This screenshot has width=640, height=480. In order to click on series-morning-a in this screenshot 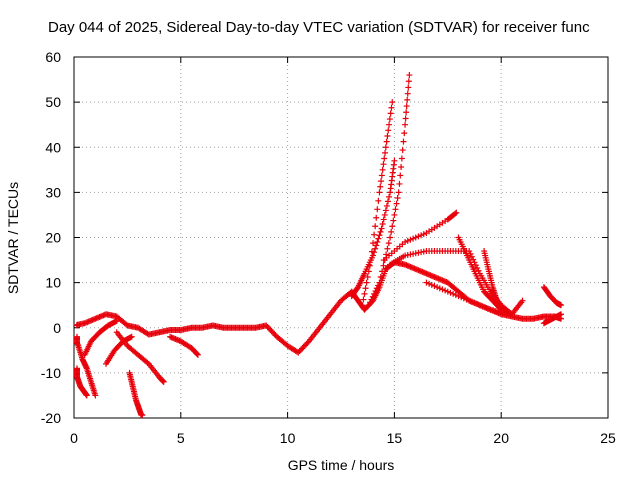, I will do `click(86, 366)`.